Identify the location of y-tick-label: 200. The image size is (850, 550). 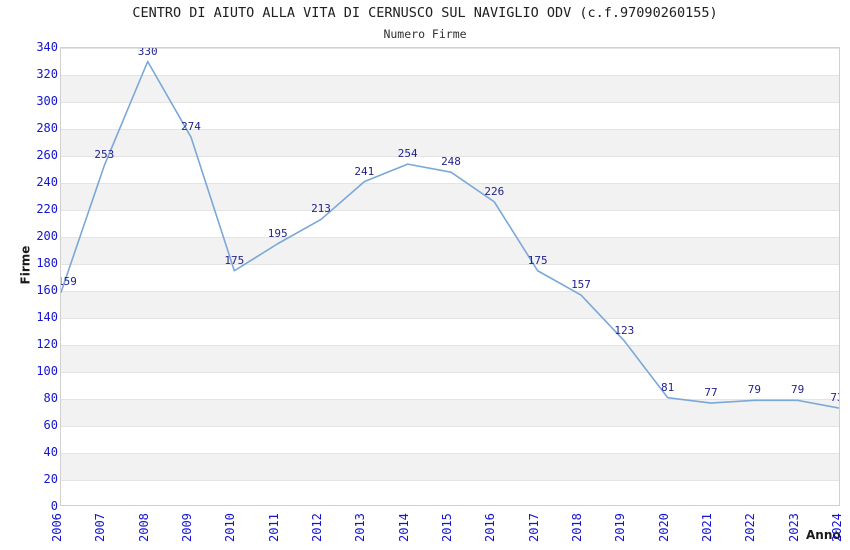
(47, 236).